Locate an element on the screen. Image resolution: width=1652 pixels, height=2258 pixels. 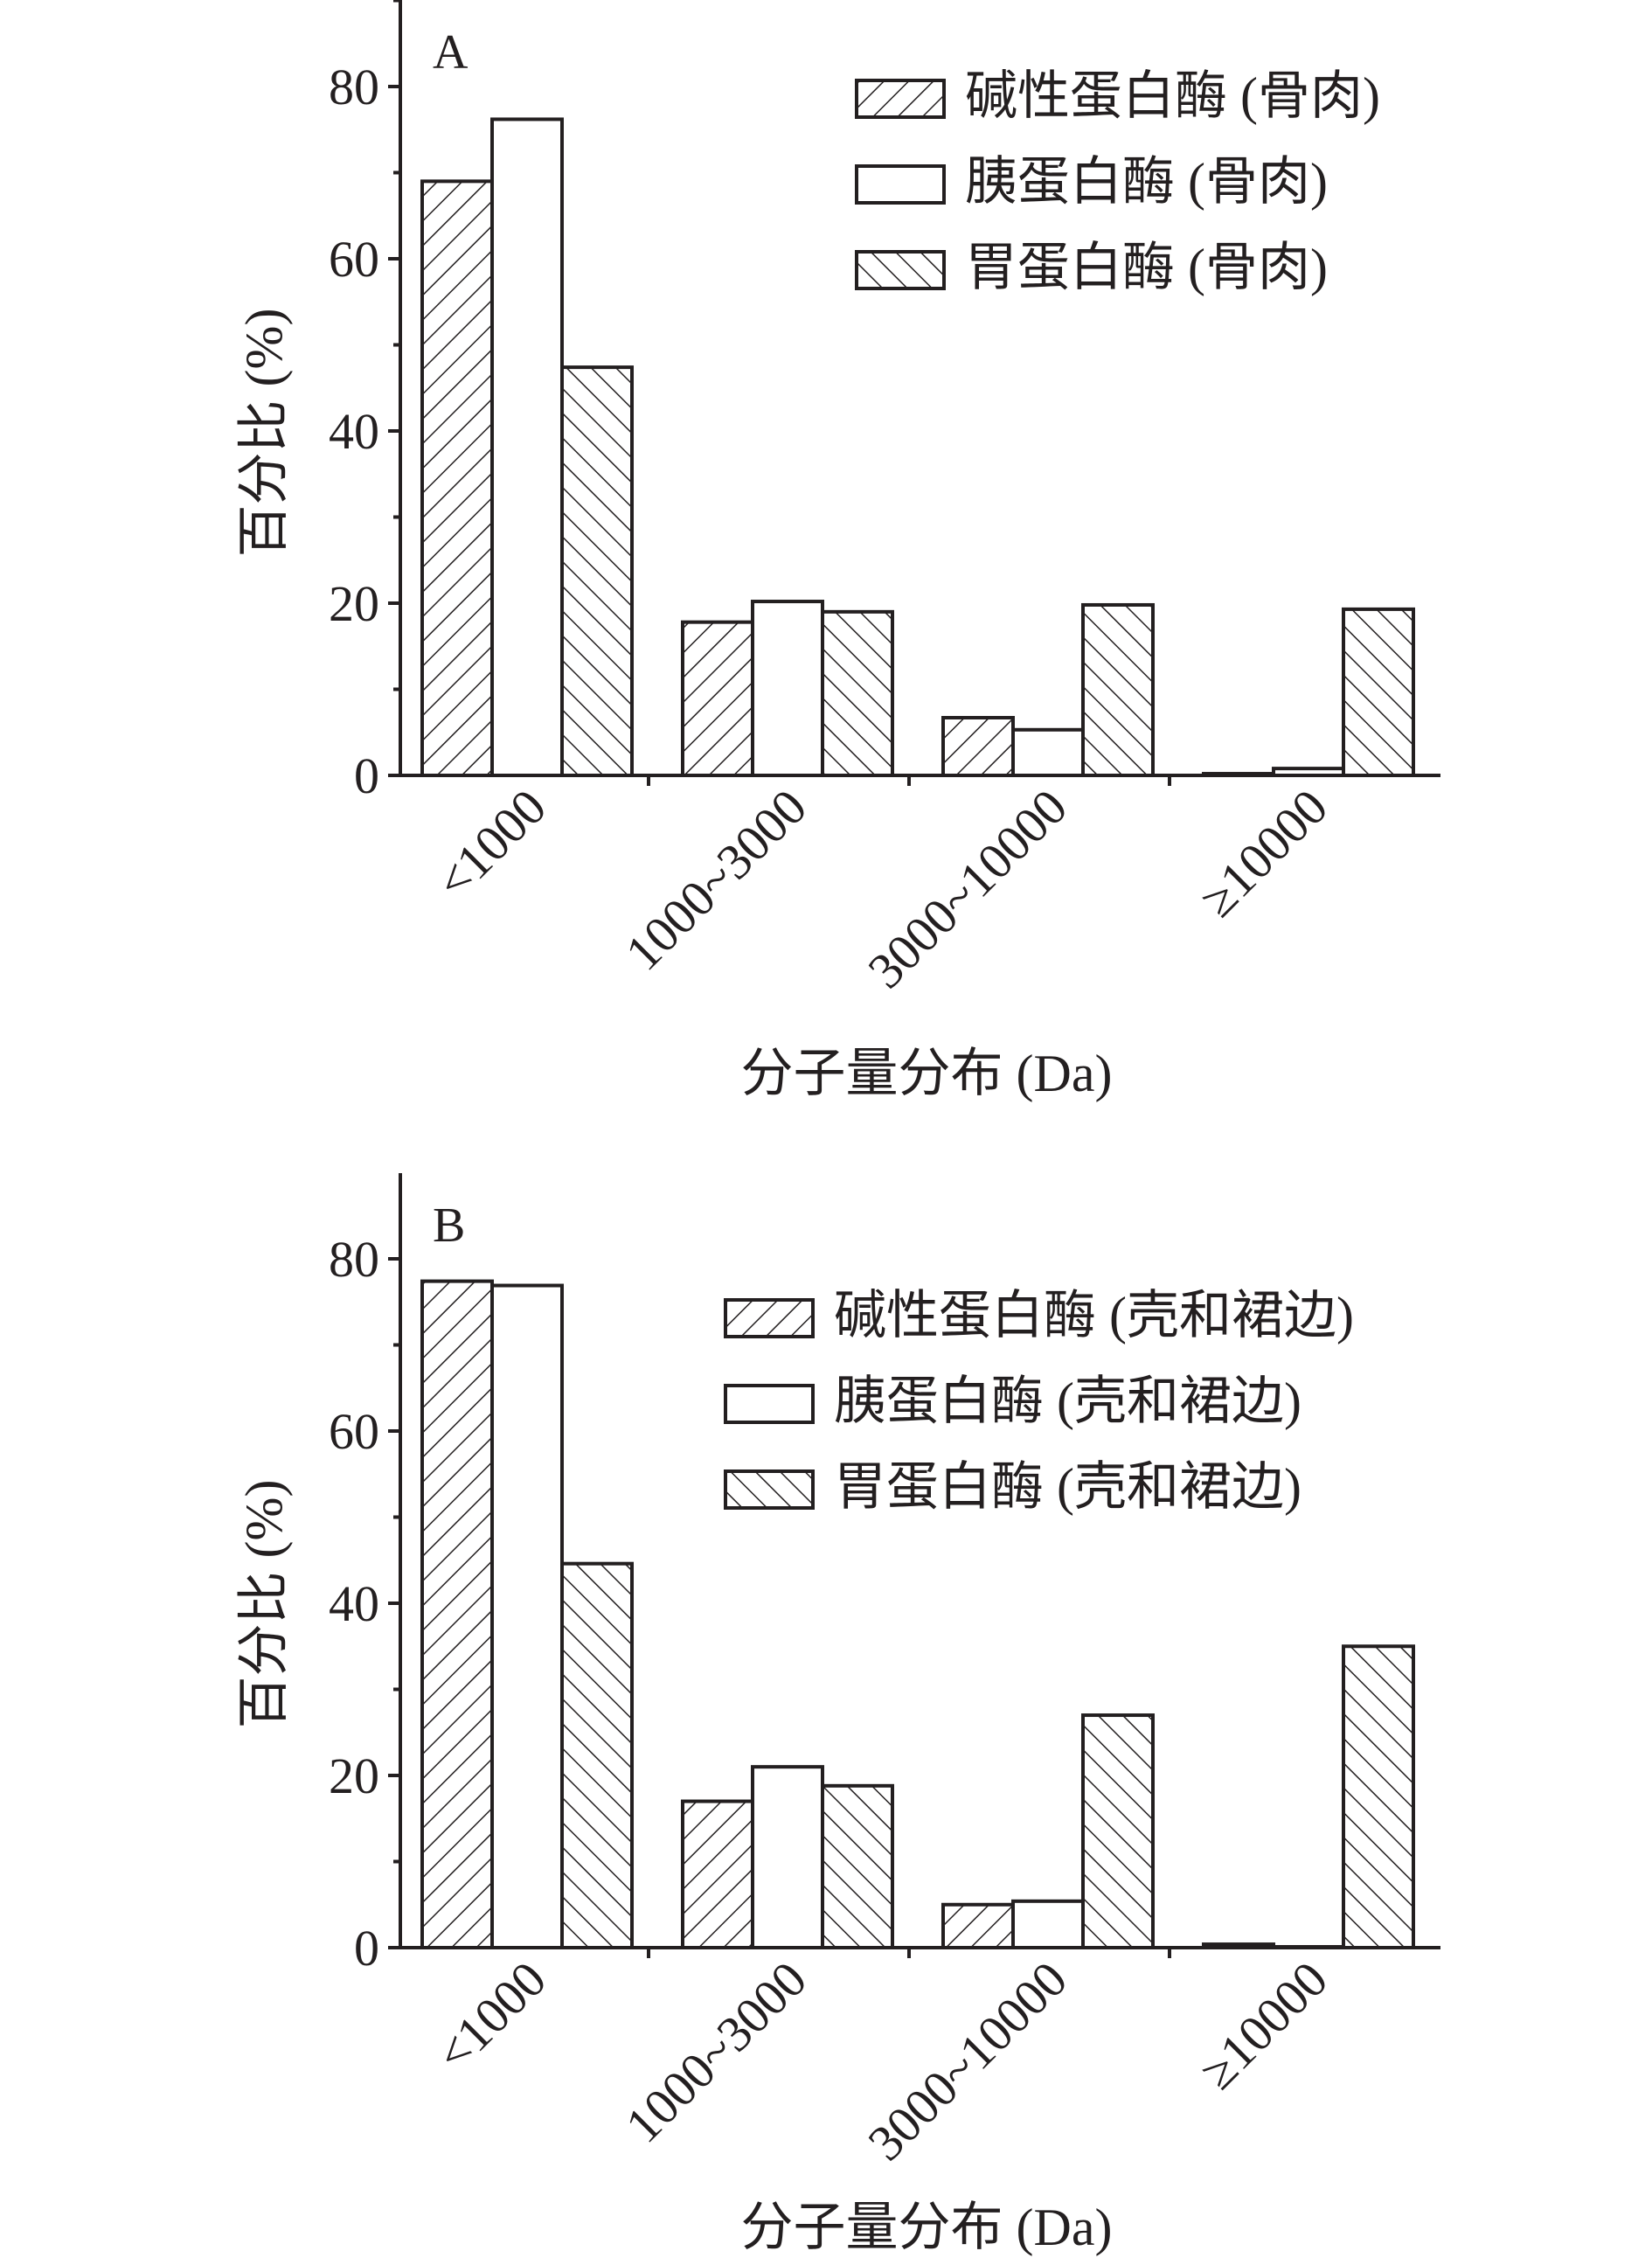
legend-label-3: 胃蛋白酶 (骨肉) is located at coordinates (1146, 267).